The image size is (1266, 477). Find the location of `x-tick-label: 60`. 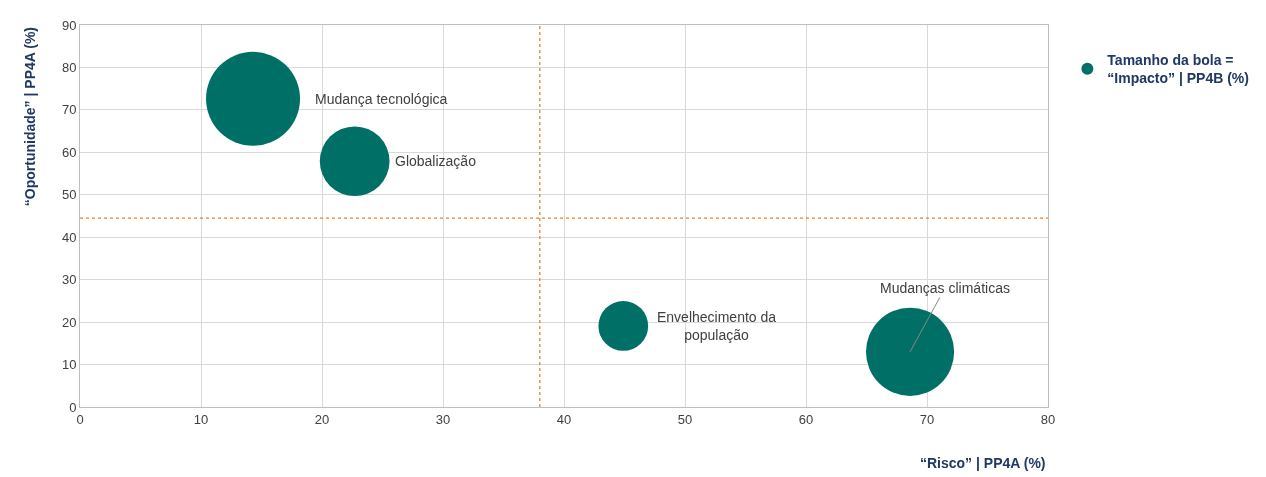

x-tick-label: 60 is located at coordinates (806, 419).